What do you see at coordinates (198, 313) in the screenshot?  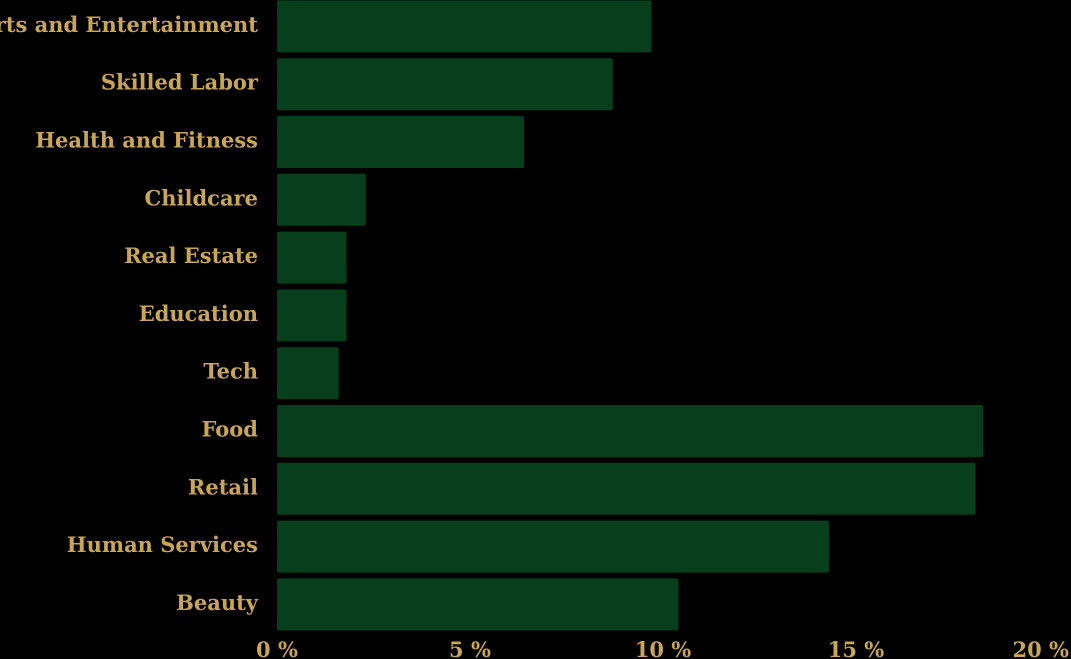 I see `category-label-education: Education` at bounding box center [198, 313].